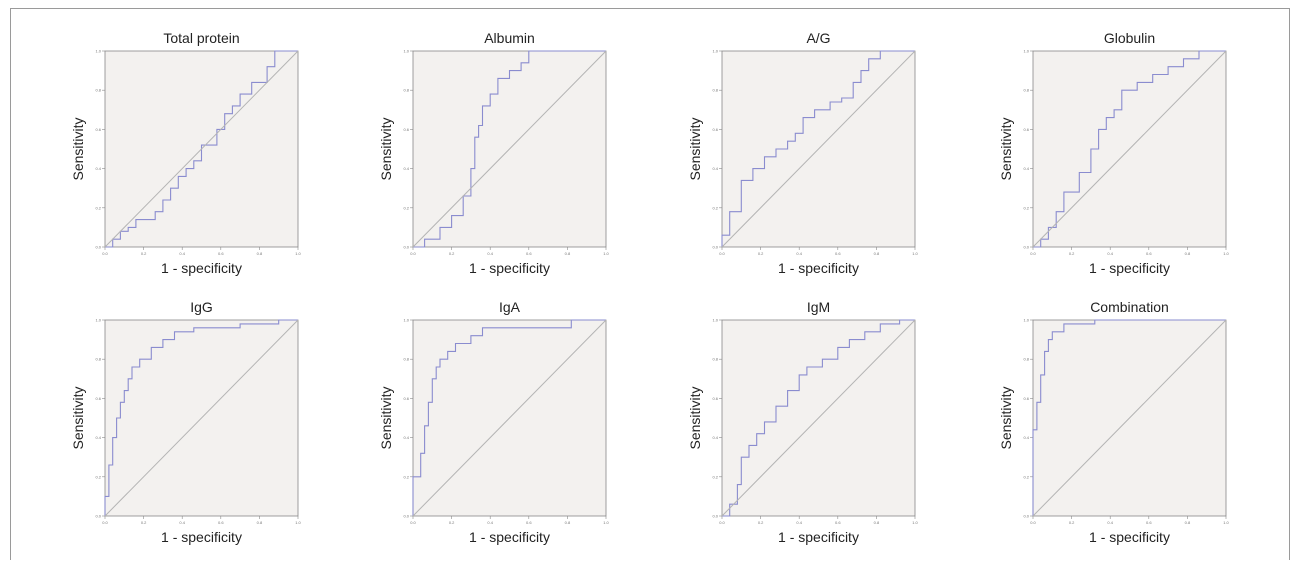  Describe the element at coordinates (1149, 253) in the screenshot. I see `panel-4-x-tick-label: 0.6` at that location.